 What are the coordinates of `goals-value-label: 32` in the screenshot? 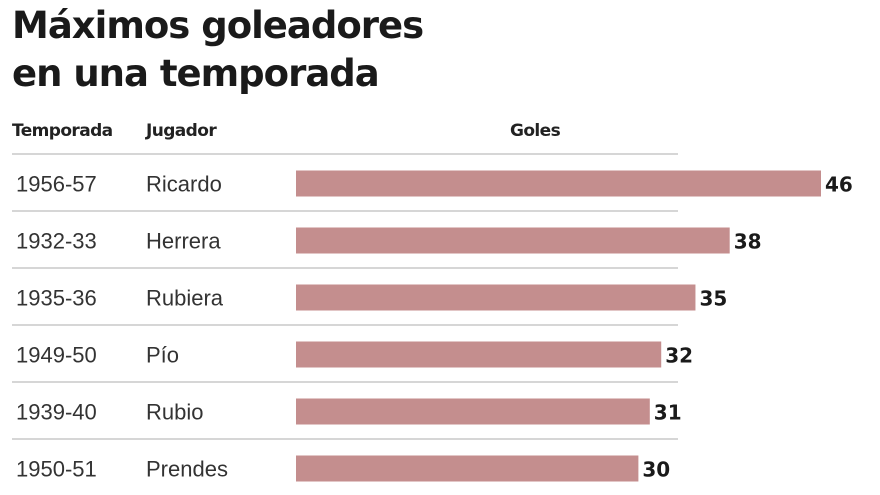 It's located at (679, 356).